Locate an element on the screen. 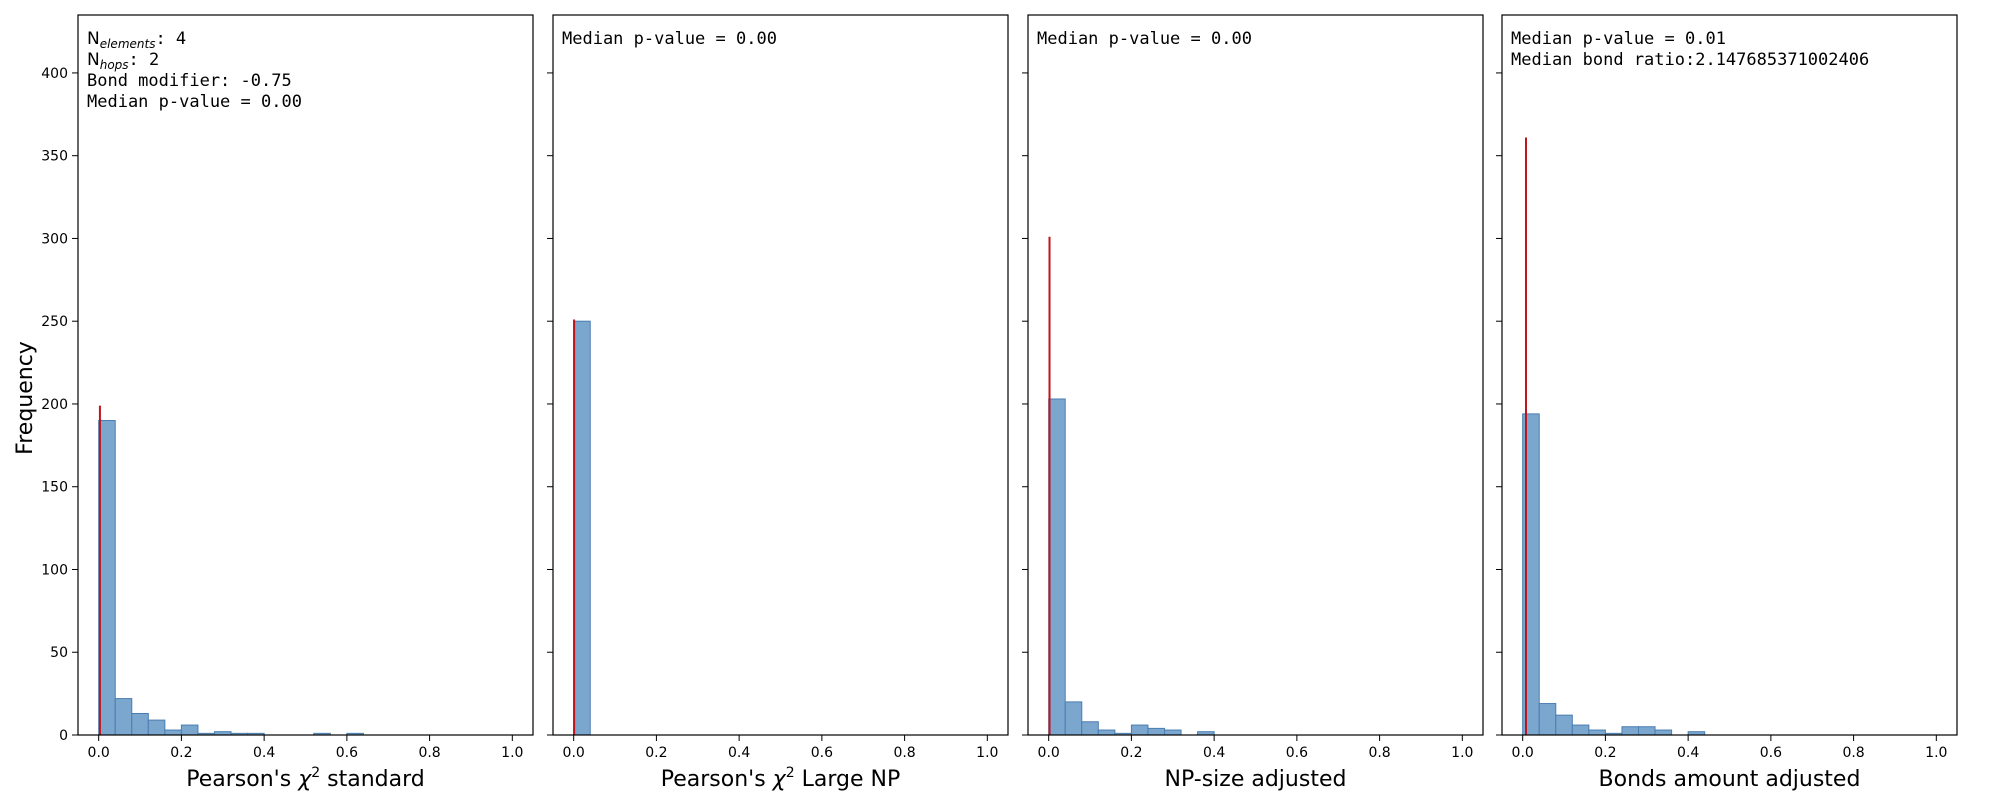  y-tick-label: 300 is located at coordinates (54, 239).